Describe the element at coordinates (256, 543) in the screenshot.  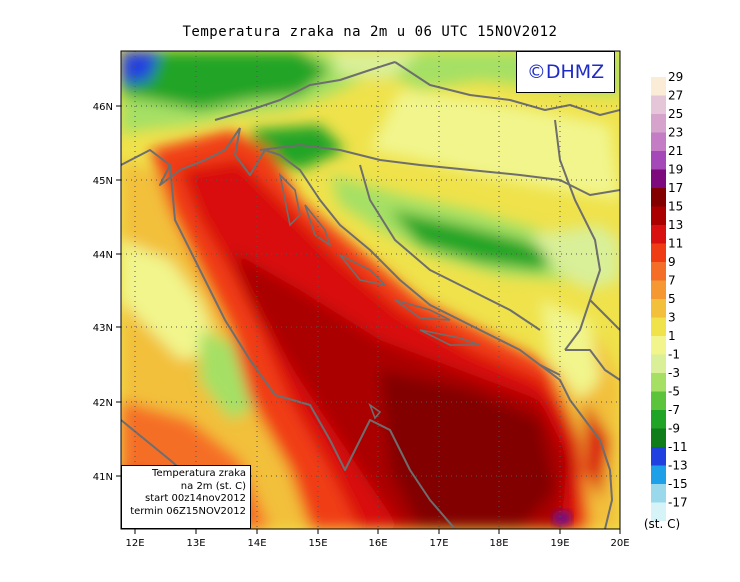
I see `lon-label: 14E` at that location.